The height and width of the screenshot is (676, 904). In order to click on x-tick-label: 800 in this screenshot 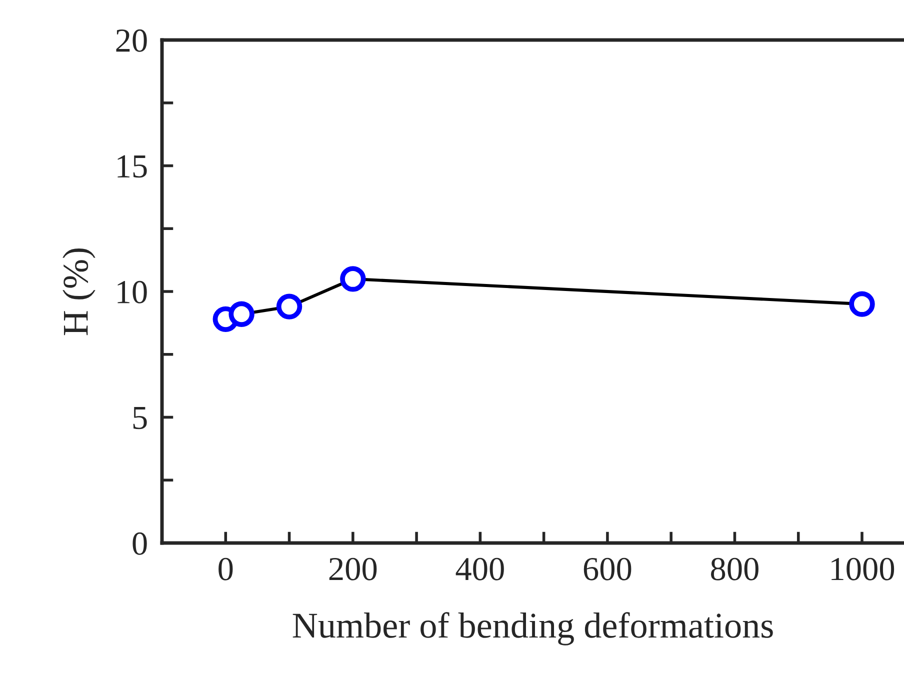, I will do `click(734, 569)`.